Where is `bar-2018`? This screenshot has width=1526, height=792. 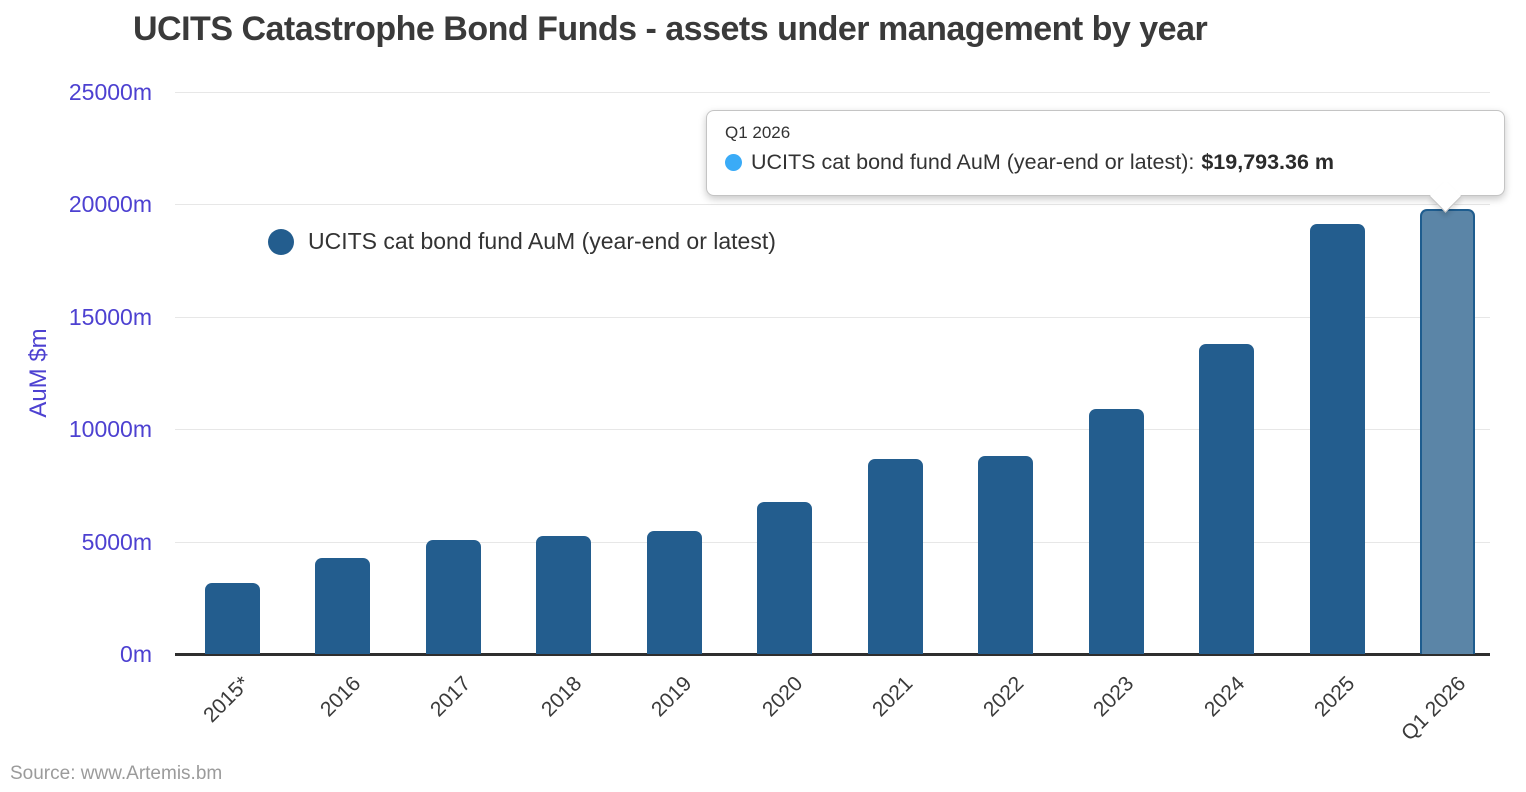
bar-2018 is located at coordinates (563, 594).